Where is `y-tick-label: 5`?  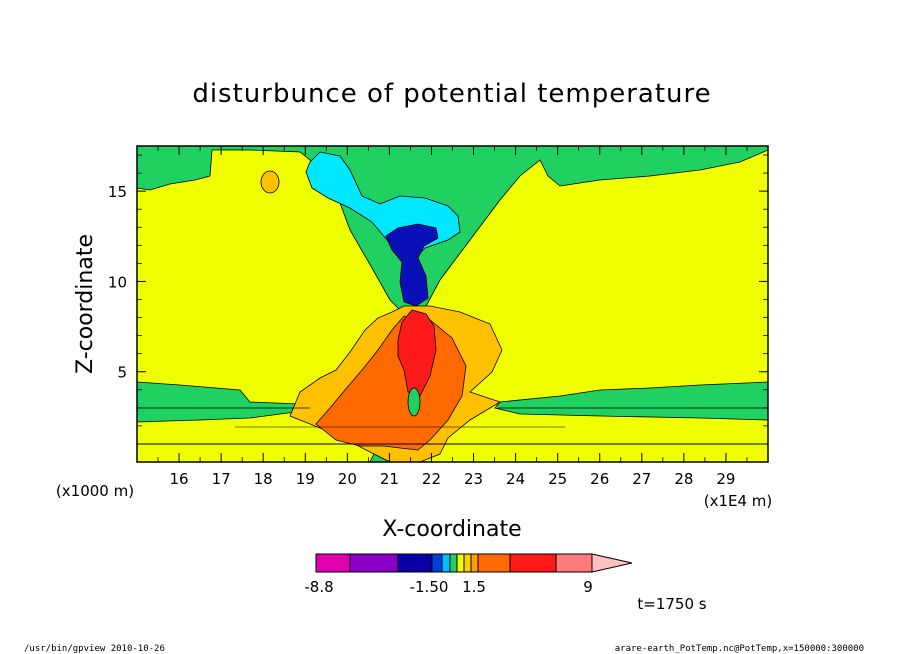
y-tick-label: 5 is located at coordinates (122, 373).